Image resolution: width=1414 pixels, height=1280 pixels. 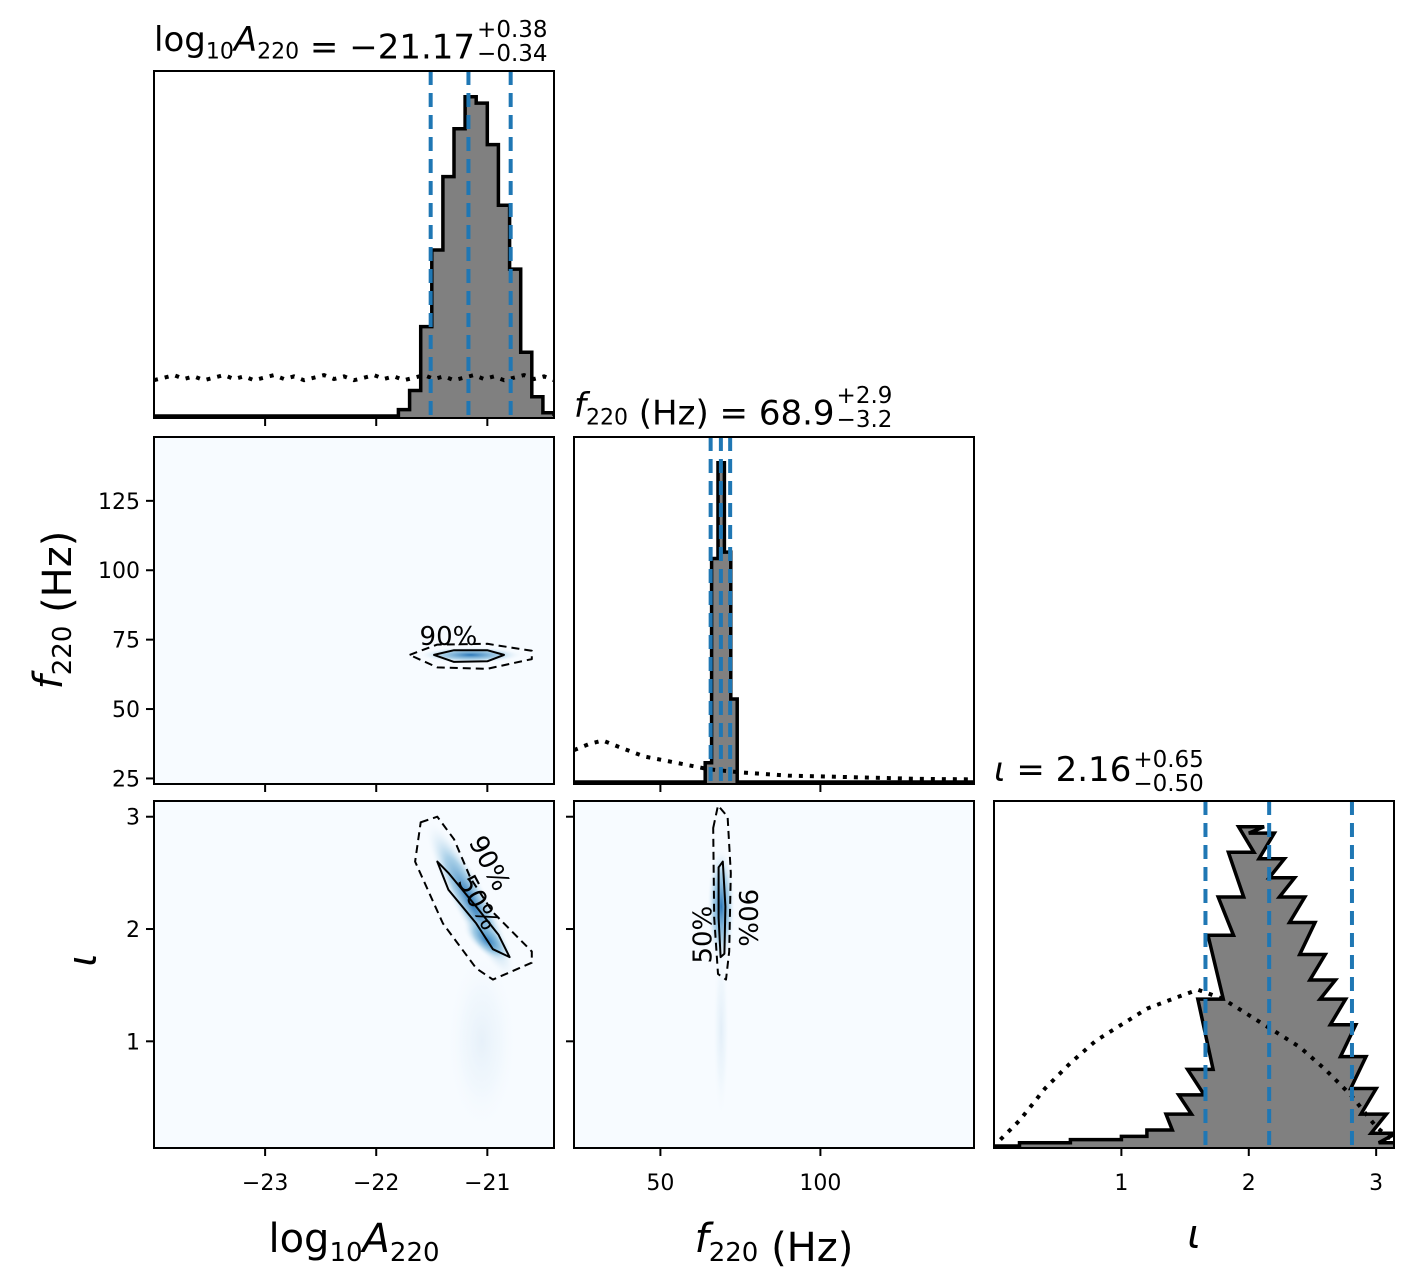 I want to click on joint-log10A220-f220-background, so click(x=354, y=610).